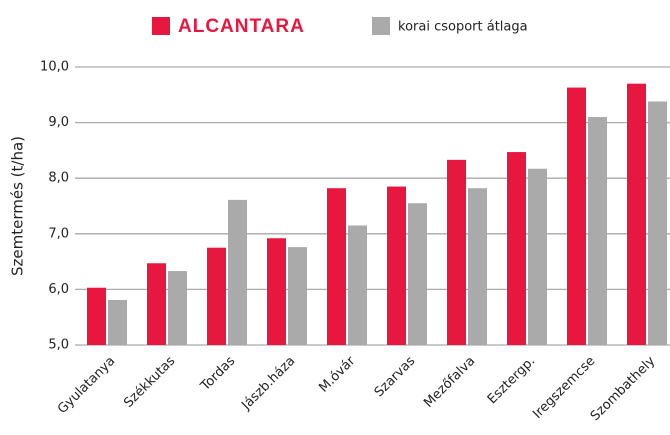 This screenshot has height=435, width=670. What do you see at coordinates (18, 206) in the screenshot?
I see `y-axis-label: Szemtermés (t/ha)` at bounding box center [18, 206].